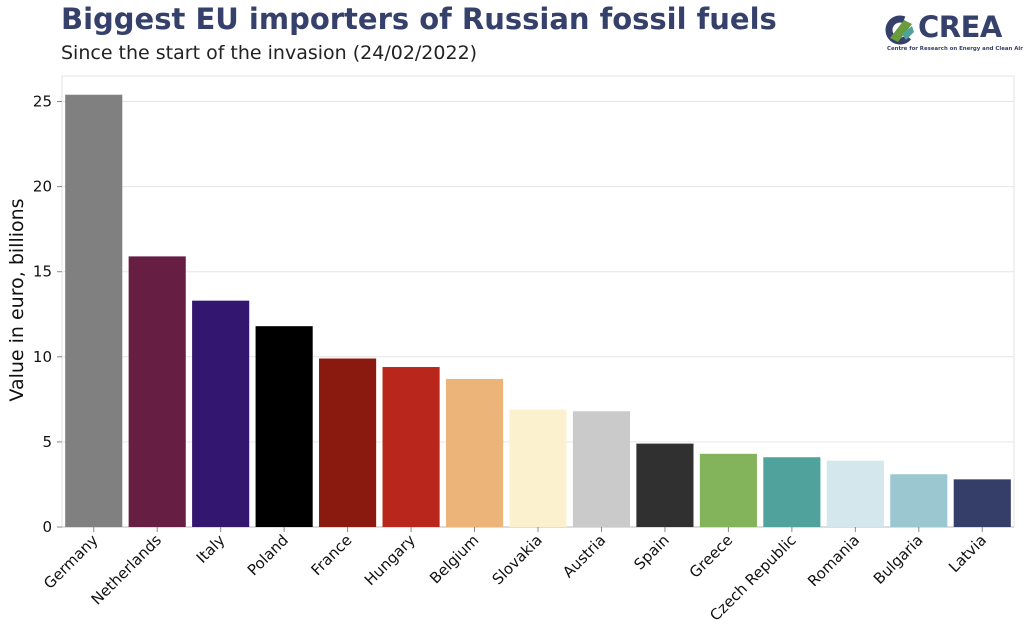  What do you see at coordinates (651, 552) in the screenshot?
I see `x-tick-label: Spain` at bounding box center [651, 552].